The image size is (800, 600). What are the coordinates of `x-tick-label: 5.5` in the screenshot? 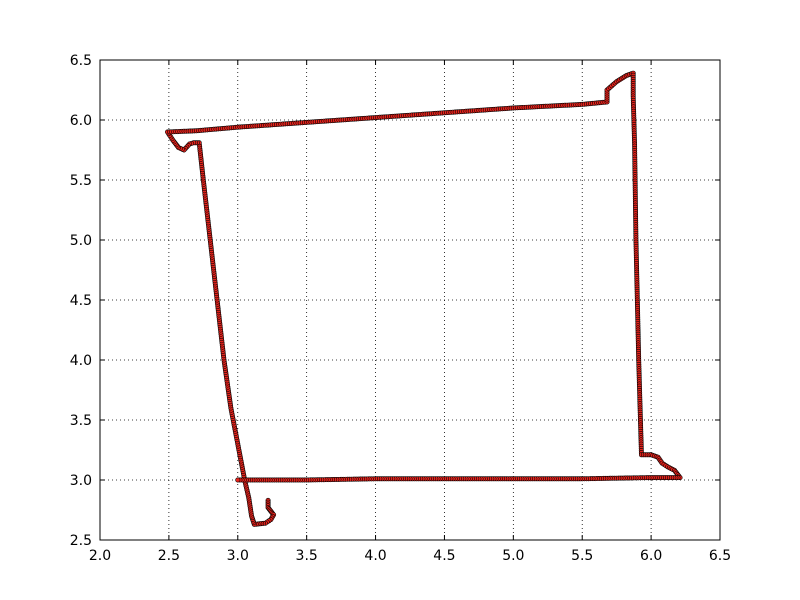 It's located at (582, 556).